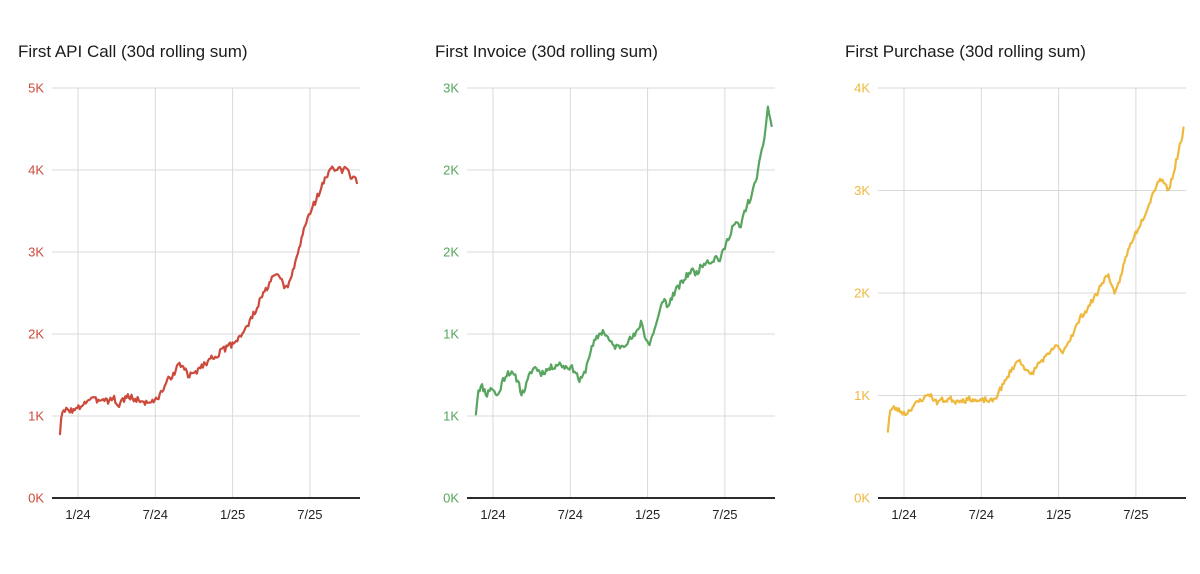  What do you see at coordinates (133, 51) in the screenshot?
I see `chart-first-api-call-title: First API Call (30d rolling sum)` at bounding box center [133, 51].